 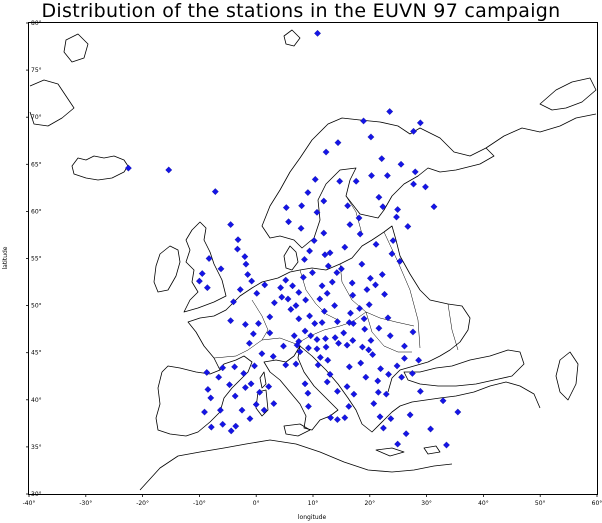 I want to click on y-tick-label: 80°, so click(x=36, y=23).